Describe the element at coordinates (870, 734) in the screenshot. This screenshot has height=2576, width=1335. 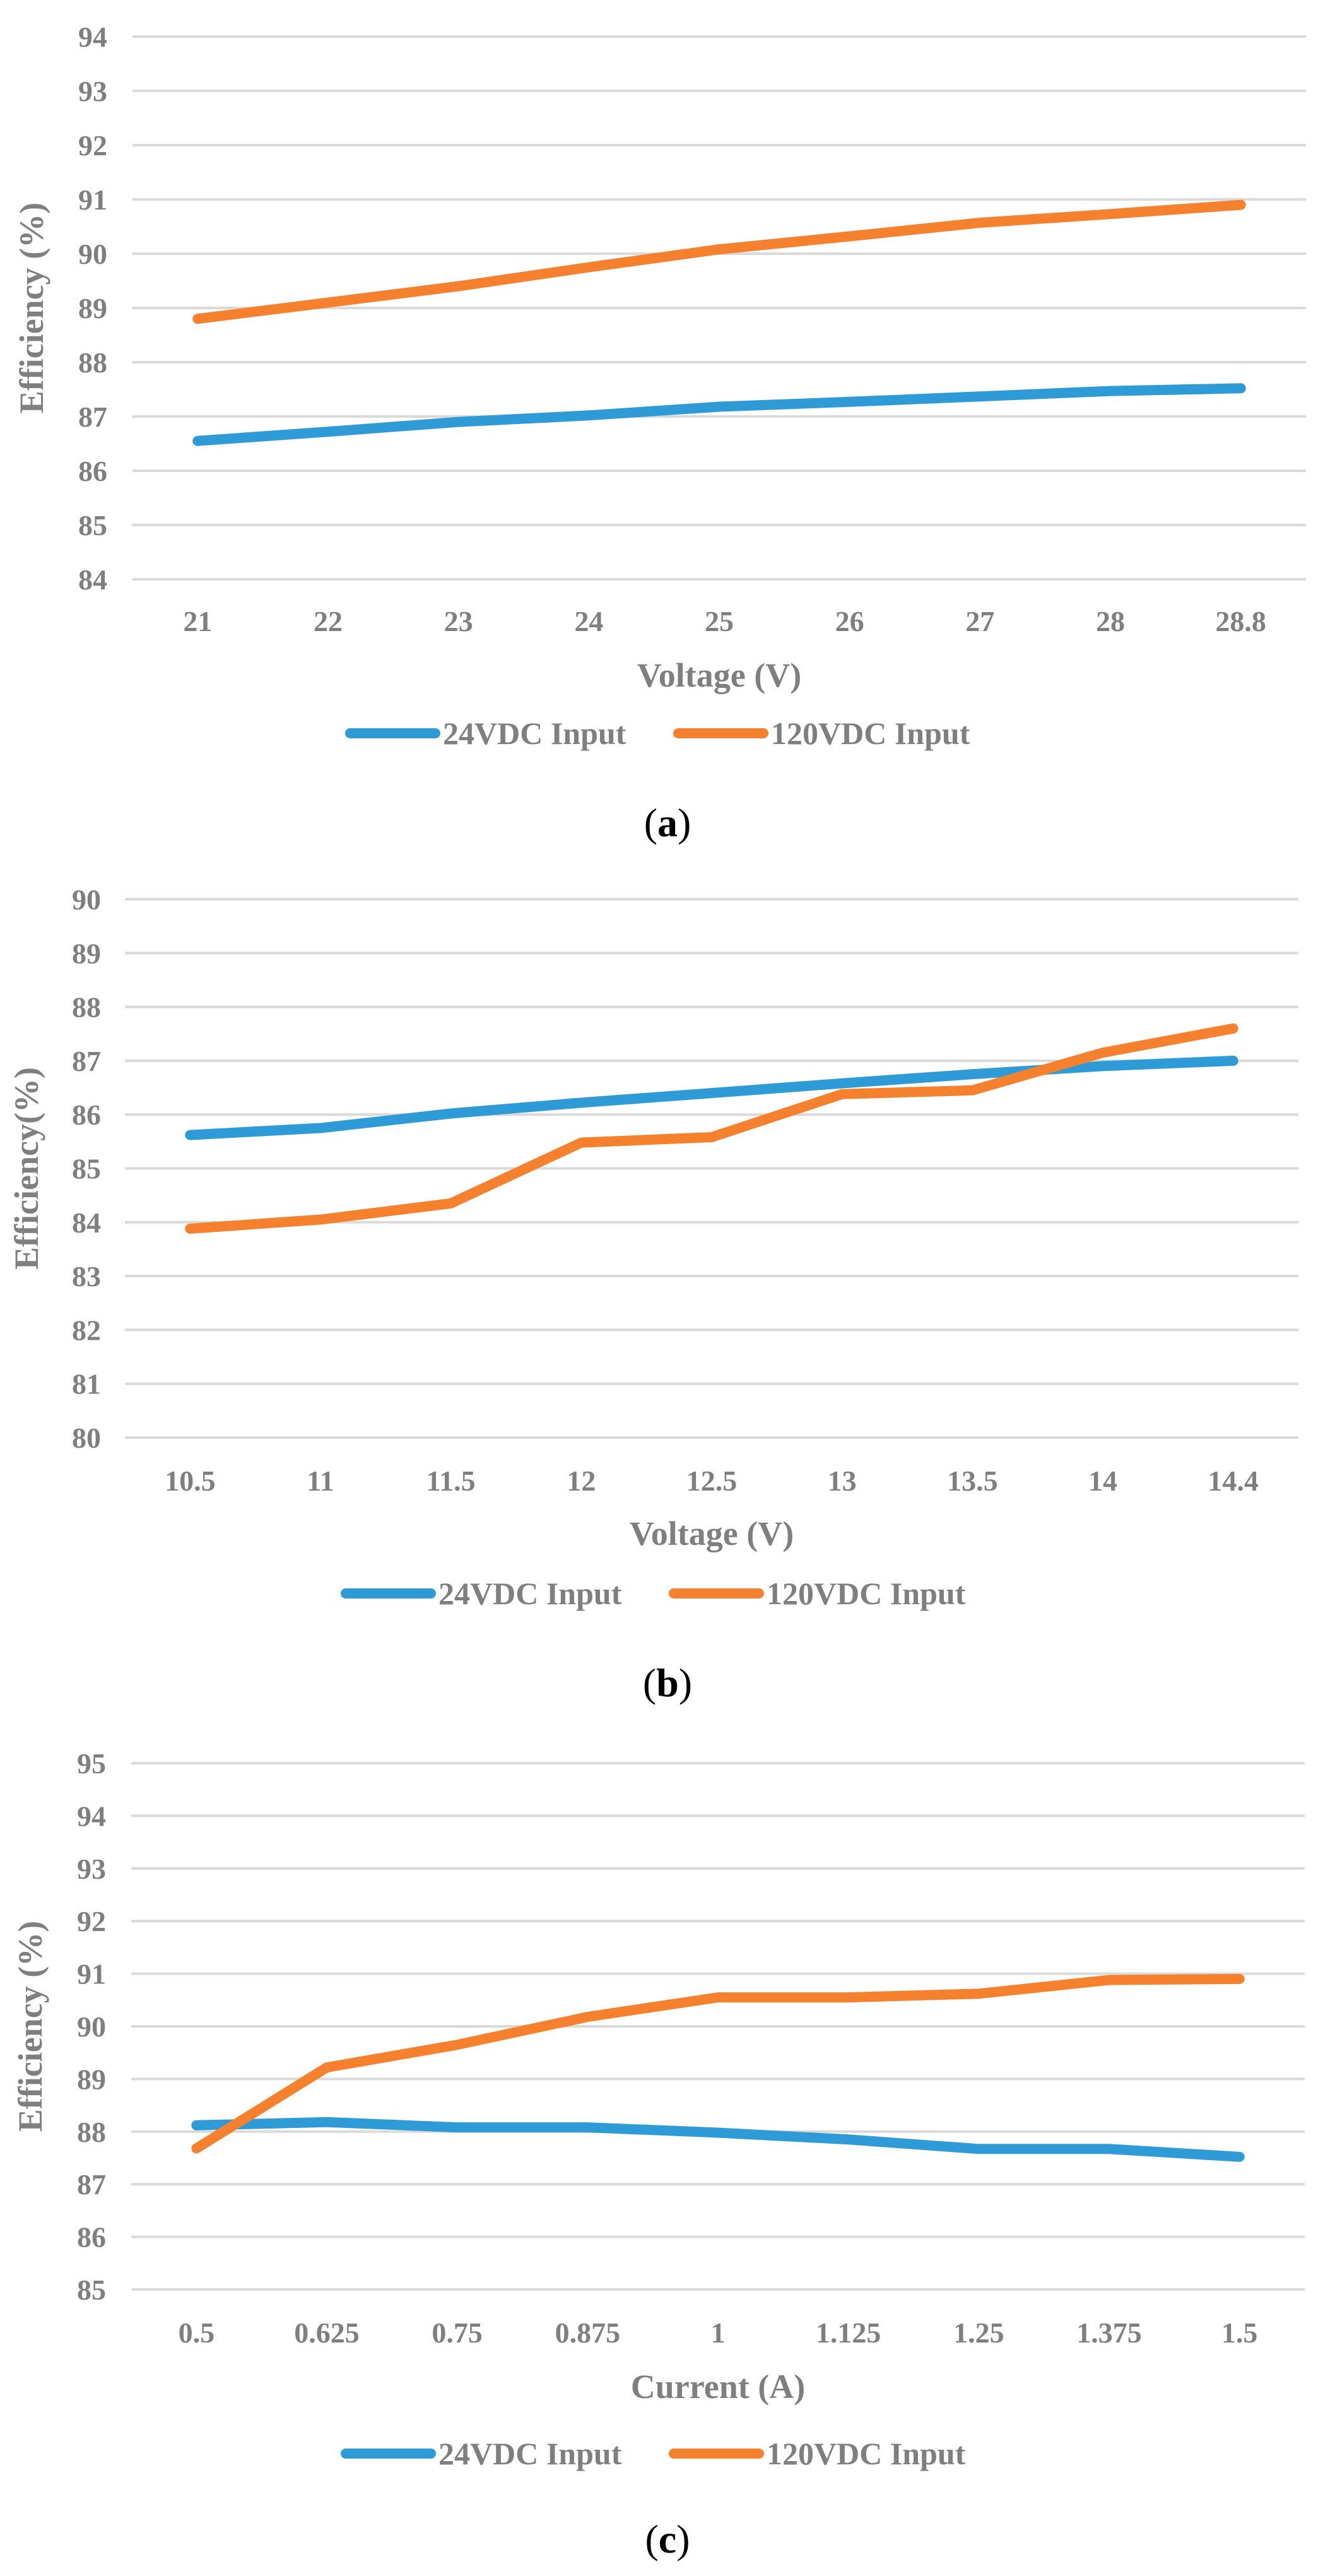
I see `chart-a-legend-label-2: 120VDC Input` at that location.